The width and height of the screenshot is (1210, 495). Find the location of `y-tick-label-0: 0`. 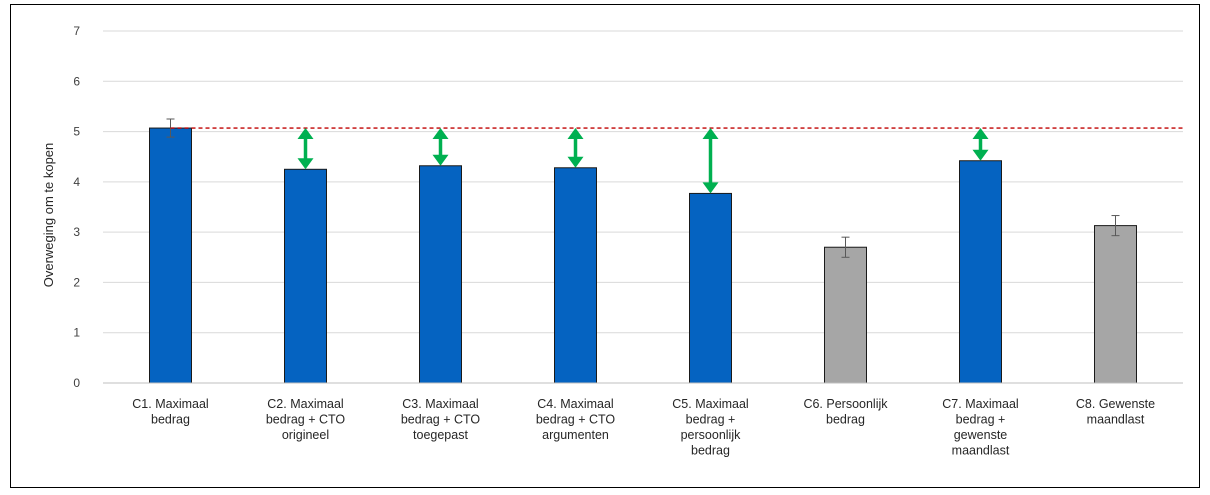

y-tick-label-0: 0 is located at coordinates (76, 383).